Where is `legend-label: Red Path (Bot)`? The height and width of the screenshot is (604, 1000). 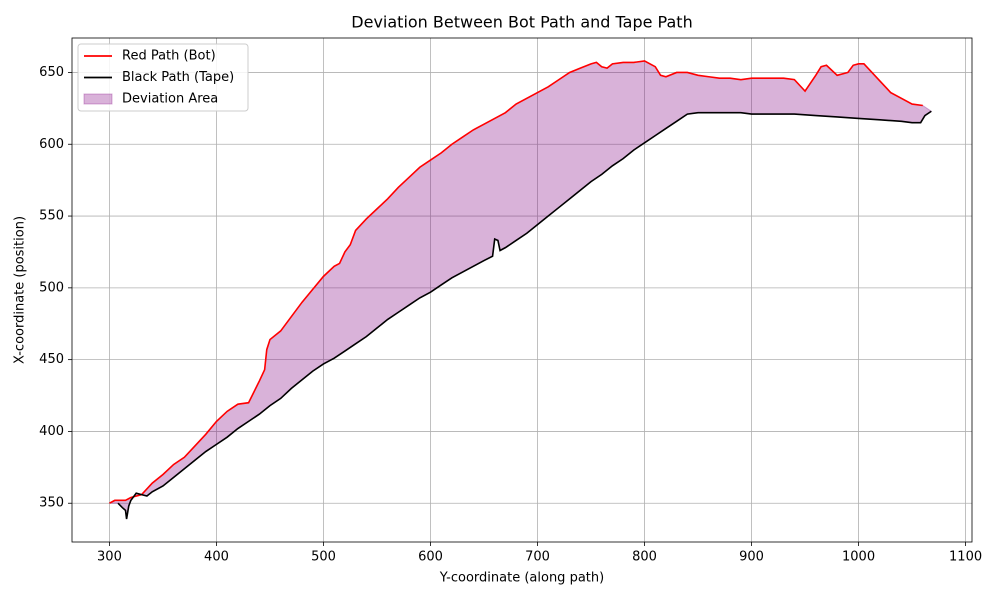 legend-label: Red Path (Bot) is located at coordinates (169, 56).